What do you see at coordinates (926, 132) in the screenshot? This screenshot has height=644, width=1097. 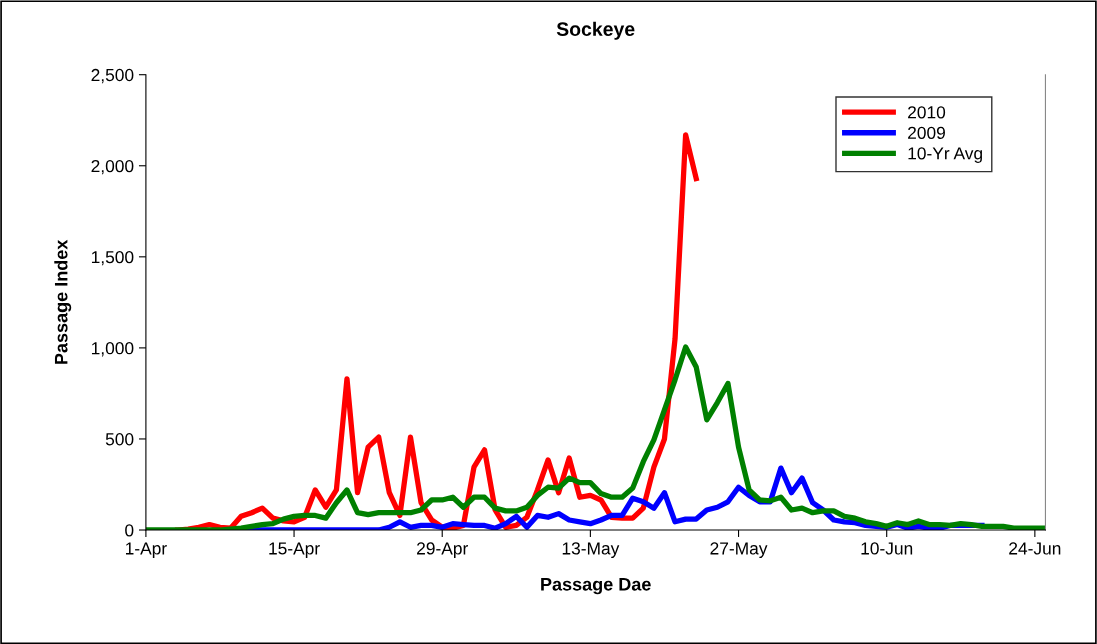 I see `legend-label: 2009` at bounding box center [926, 132].